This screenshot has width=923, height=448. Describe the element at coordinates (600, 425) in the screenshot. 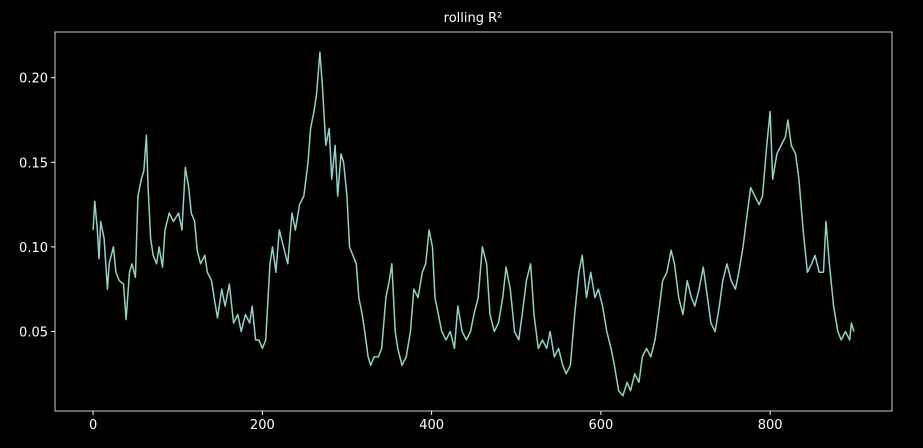

I see `x-tick-label: 600` at that location.